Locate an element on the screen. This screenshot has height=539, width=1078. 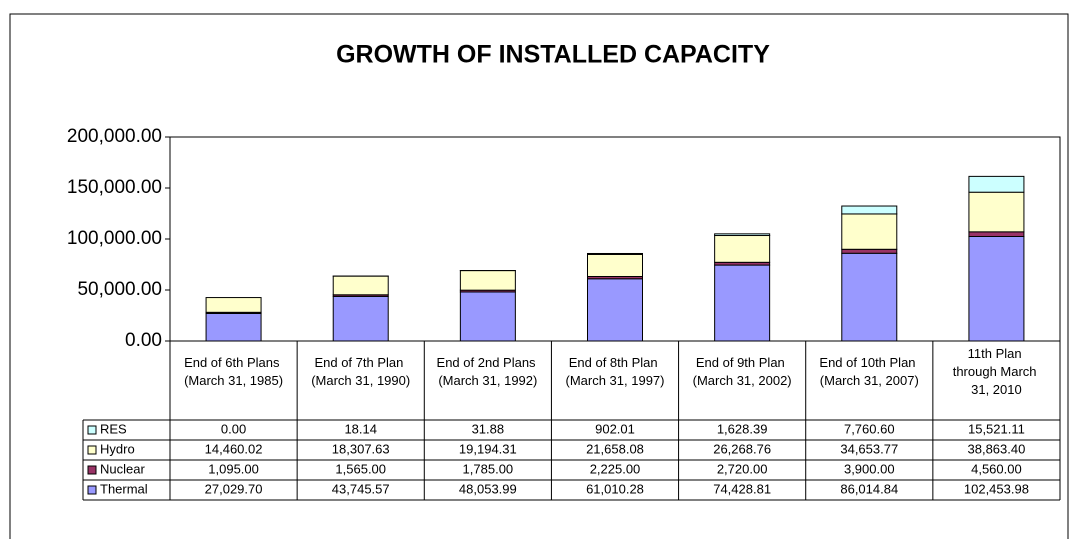
table-value: 2,720.00 is located at coordinates (742, 468).